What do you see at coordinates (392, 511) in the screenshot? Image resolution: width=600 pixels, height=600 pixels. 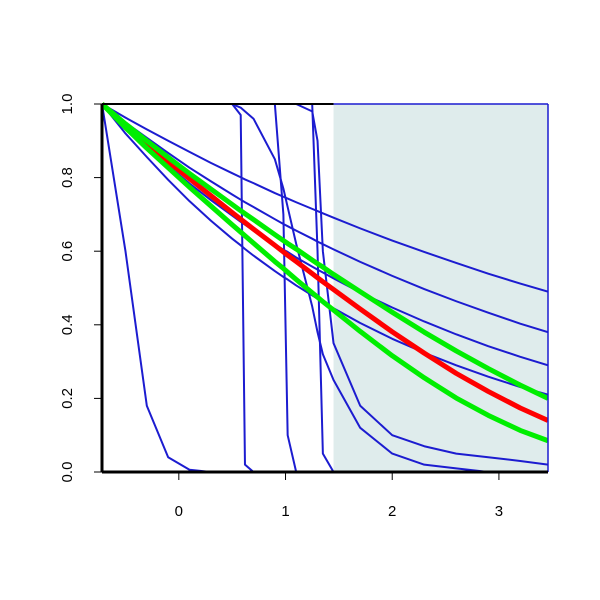 I see `x-tick-label: 2` at bounding box center [392, 511].